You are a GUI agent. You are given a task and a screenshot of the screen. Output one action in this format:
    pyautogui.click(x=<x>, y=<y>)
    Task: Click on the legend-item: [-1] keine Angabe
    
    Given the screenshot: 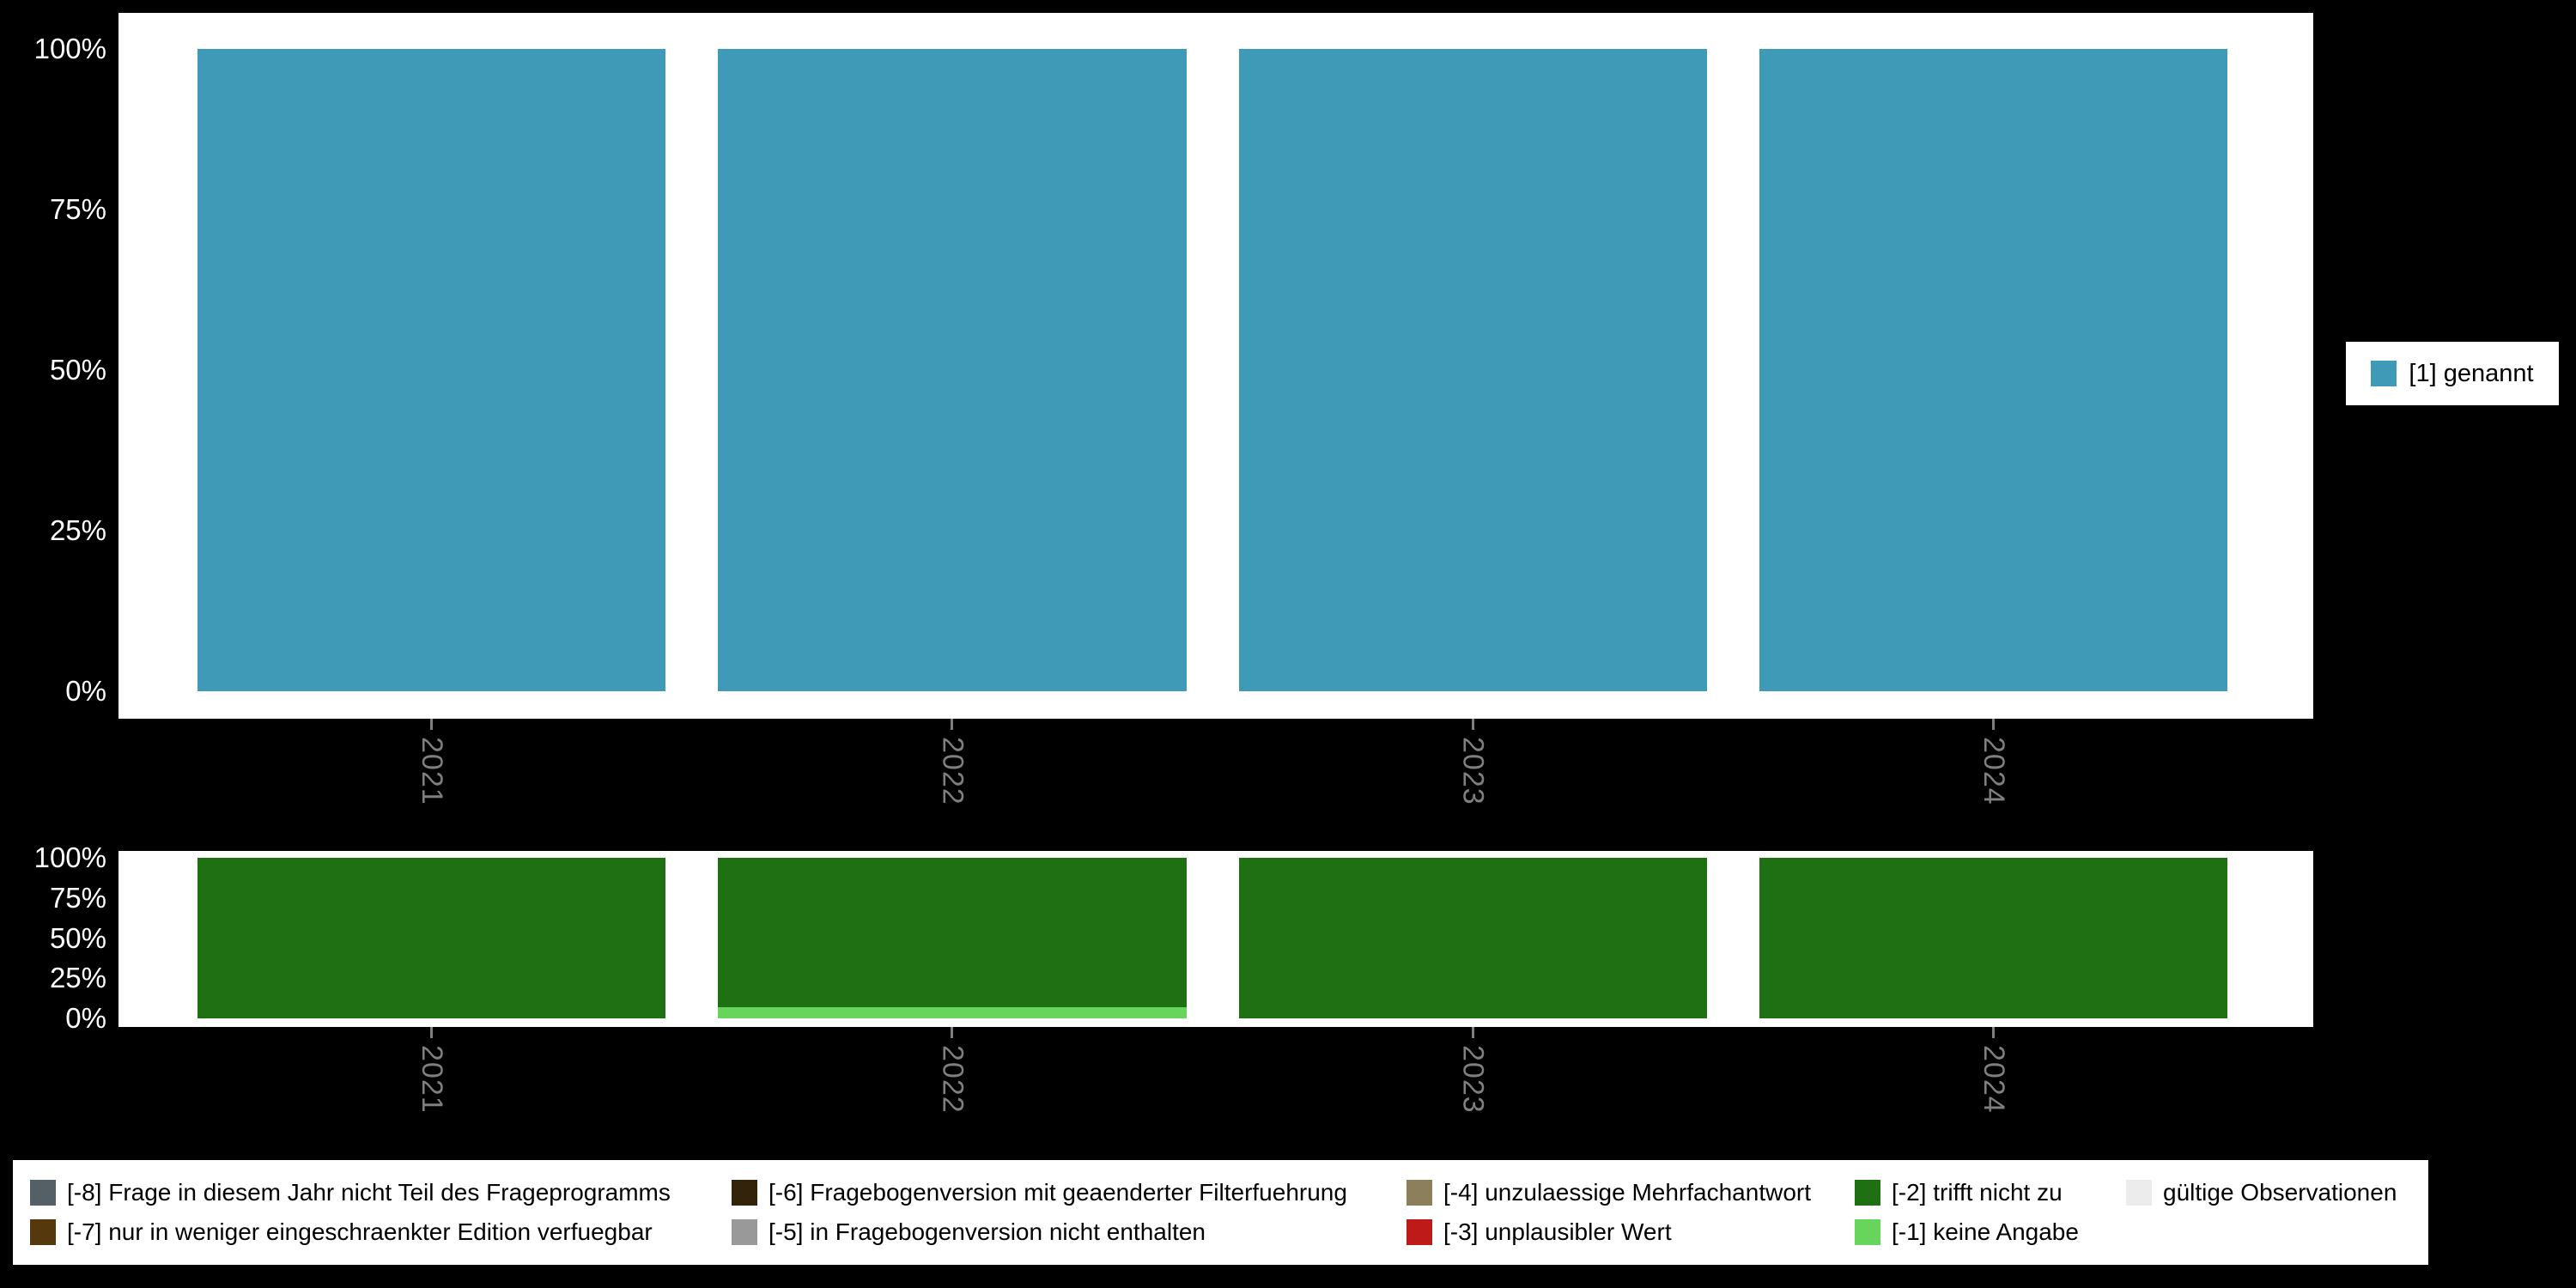 What is the action you would take?
    pyautogui.click(x=1990, y=1232)
    